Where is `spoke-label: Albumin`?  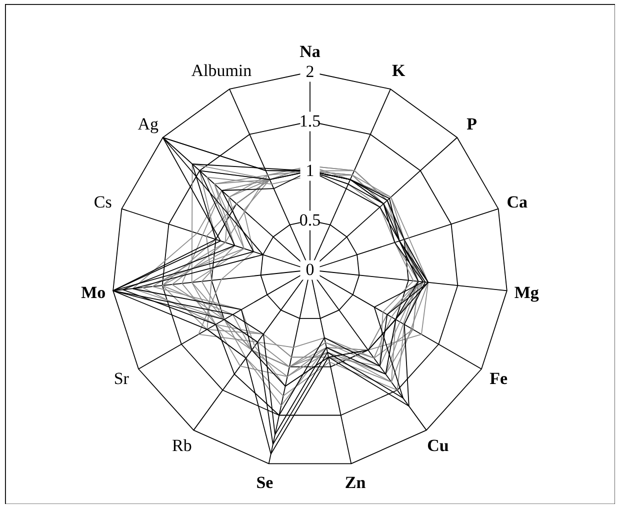 spoke-label: Albumin is located at coordinates (221, 70).